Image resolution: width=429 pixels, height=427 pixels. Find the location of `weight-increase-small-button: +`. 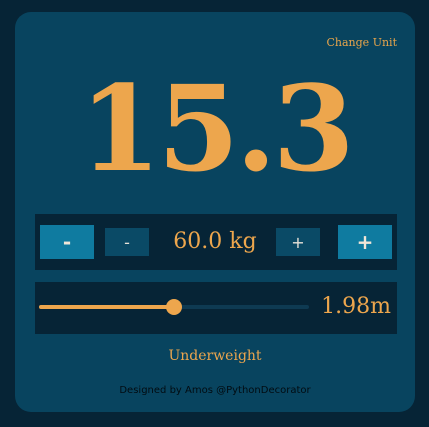

weight-increase-small-button: + is located at coordinates (298, 242).